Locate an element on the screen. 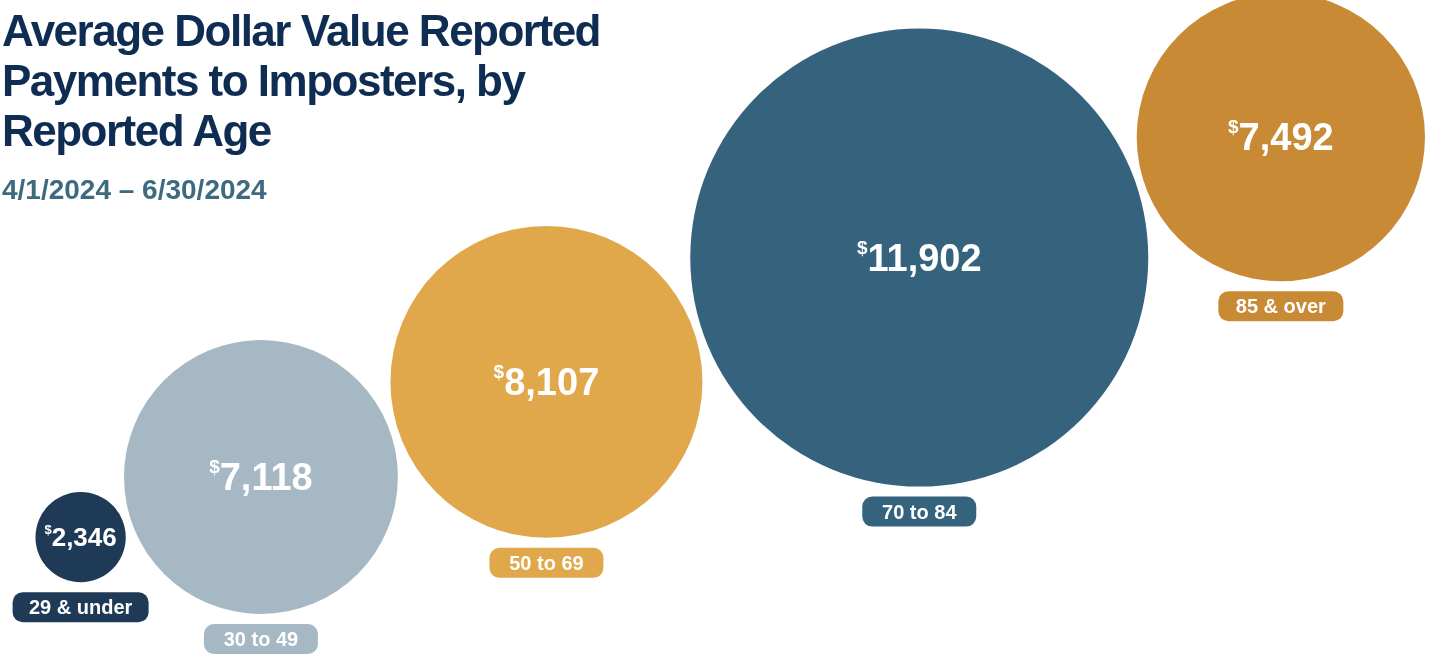  category-label: 29 & under is located at coordinates (80, 607).